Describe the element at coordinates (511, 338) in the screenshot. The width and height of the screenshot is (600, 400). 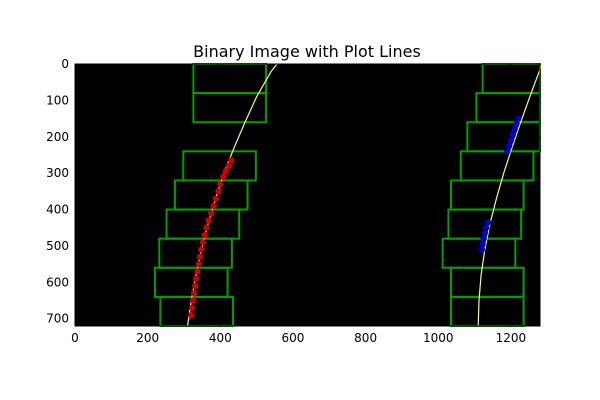
I see `x-tick-label: 1200` at that location.